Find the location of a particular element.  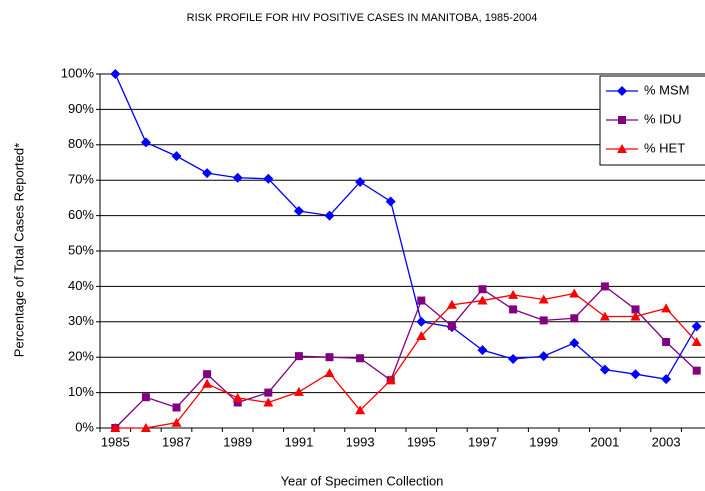

x-tick-label: 1997 is located at coordinates (482, 441).